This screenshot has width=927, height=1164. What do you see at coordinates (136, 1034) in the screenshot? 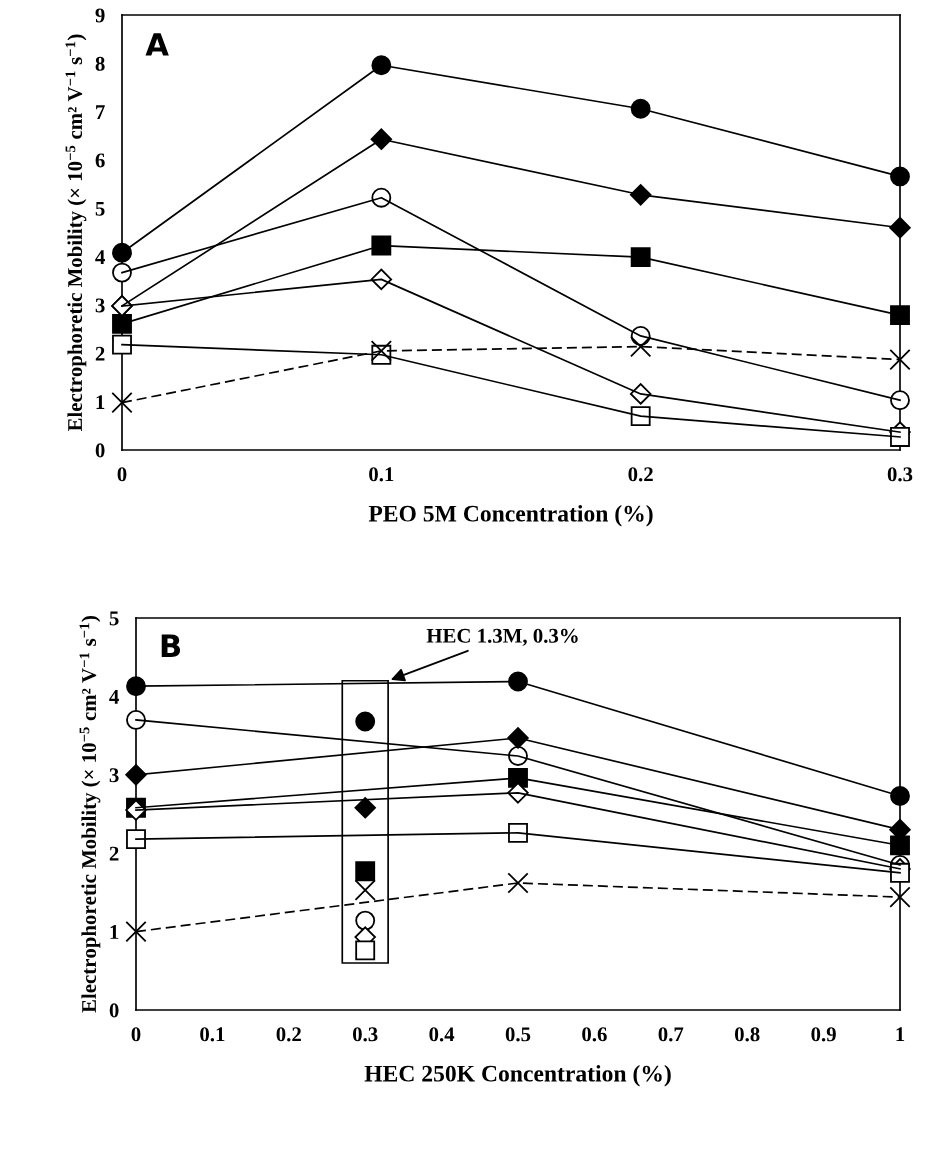
I see `x-tick-label: 0` at bounding box center [136, 1034].